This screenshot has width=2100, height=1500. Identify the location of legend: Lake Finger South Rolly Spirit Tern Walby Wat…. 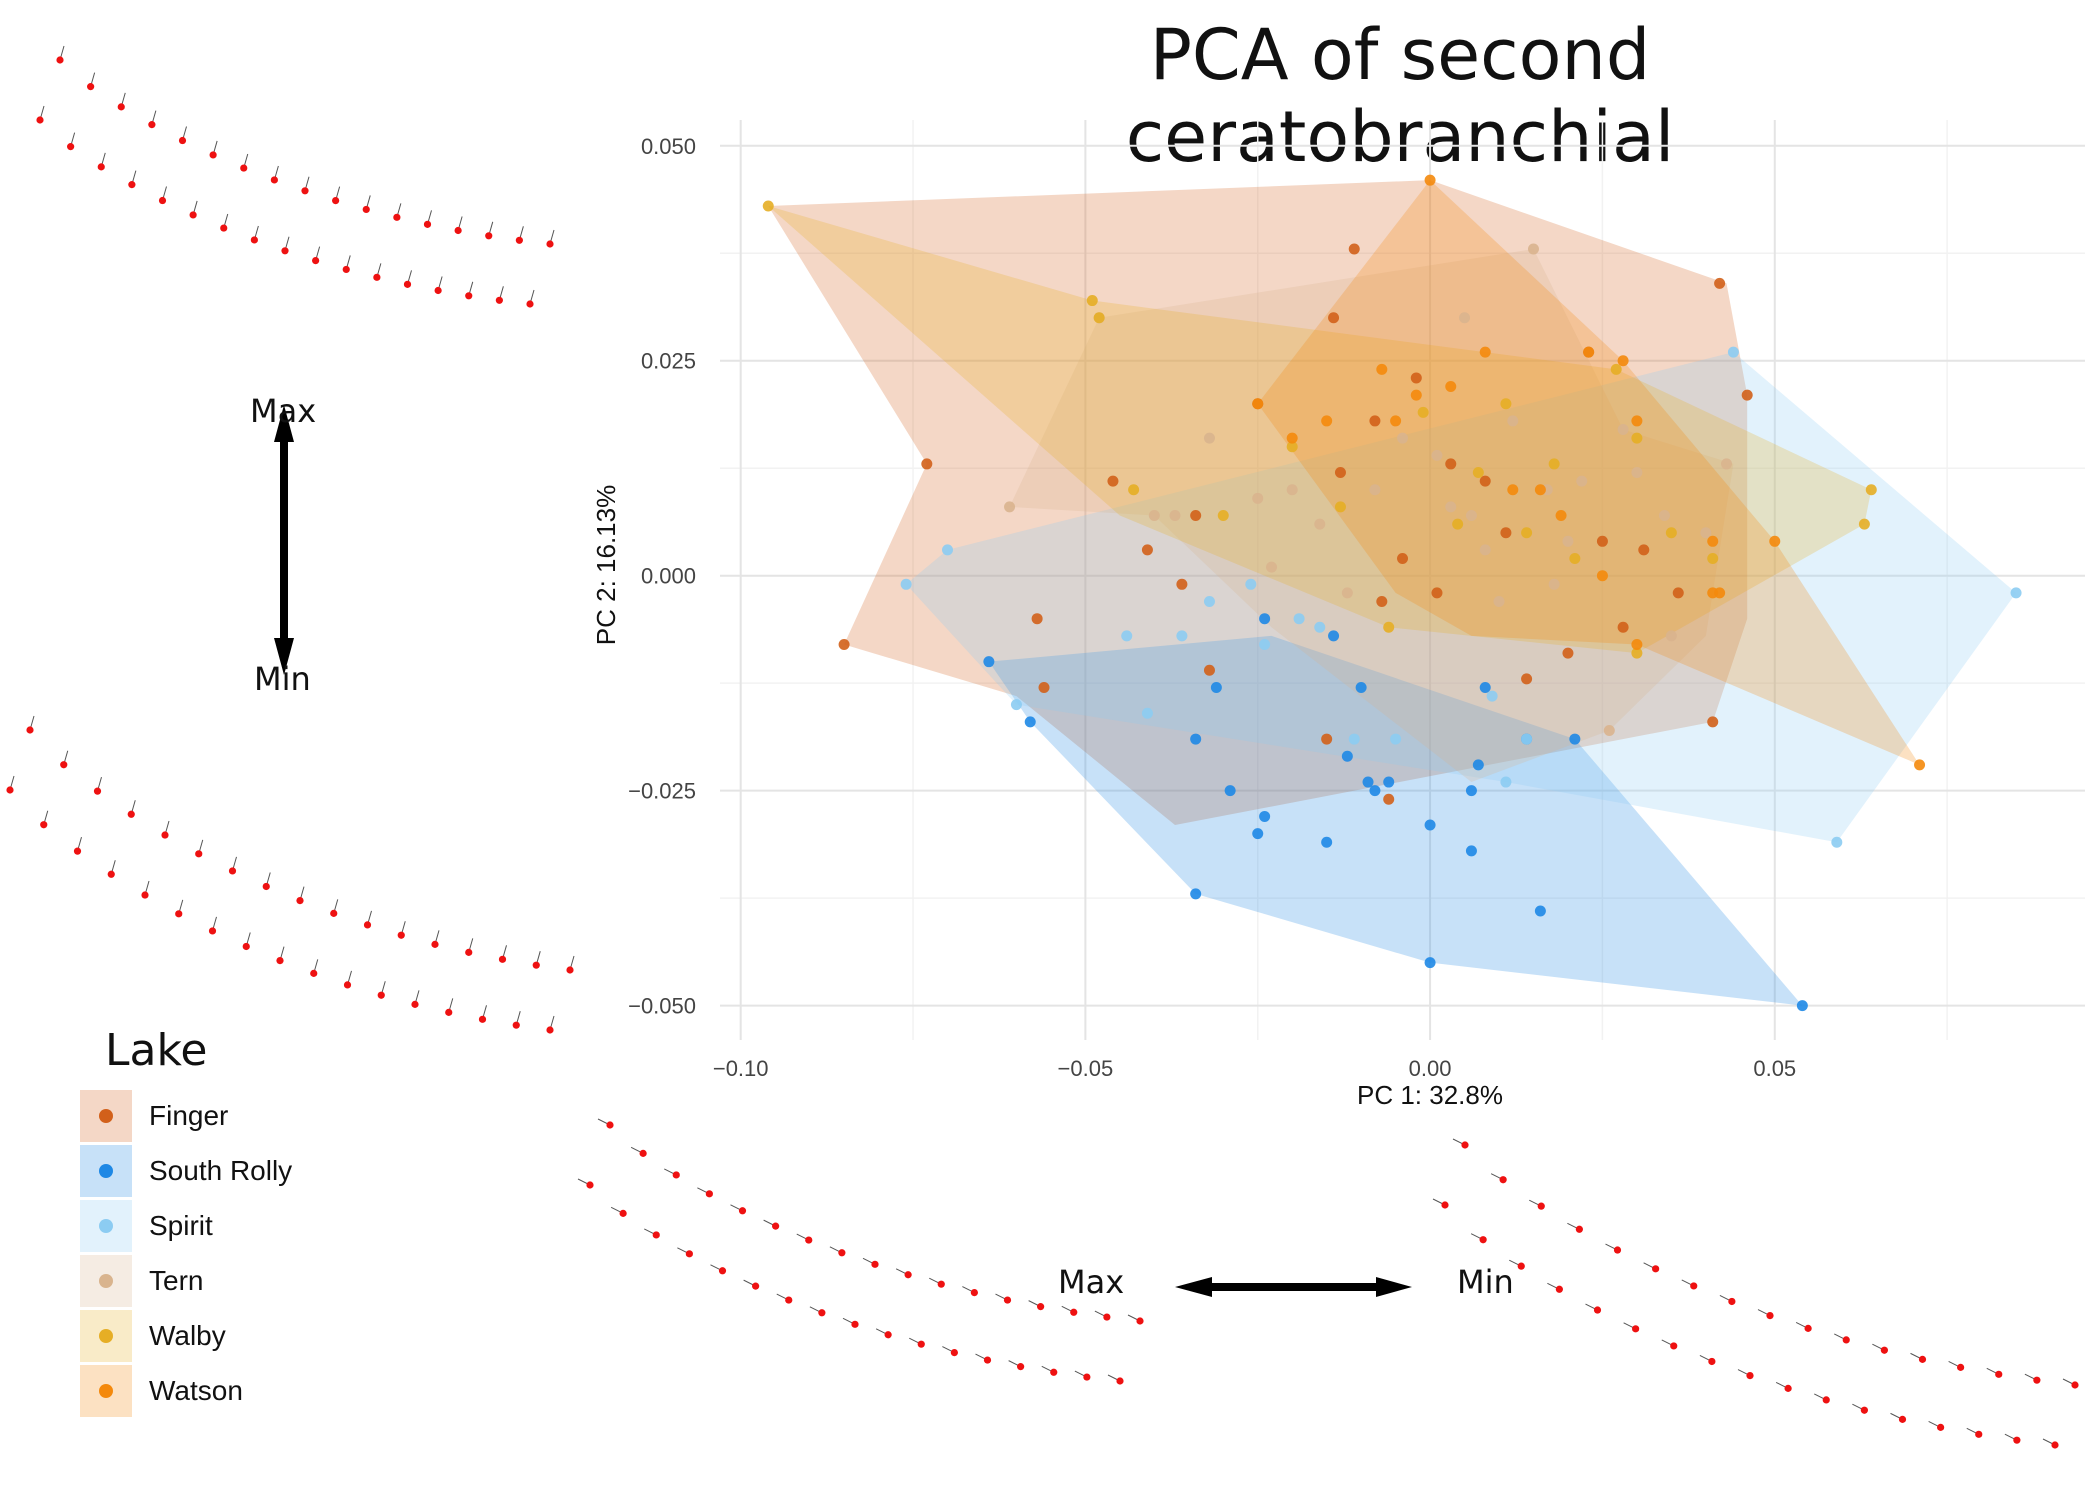
(186, 1221).